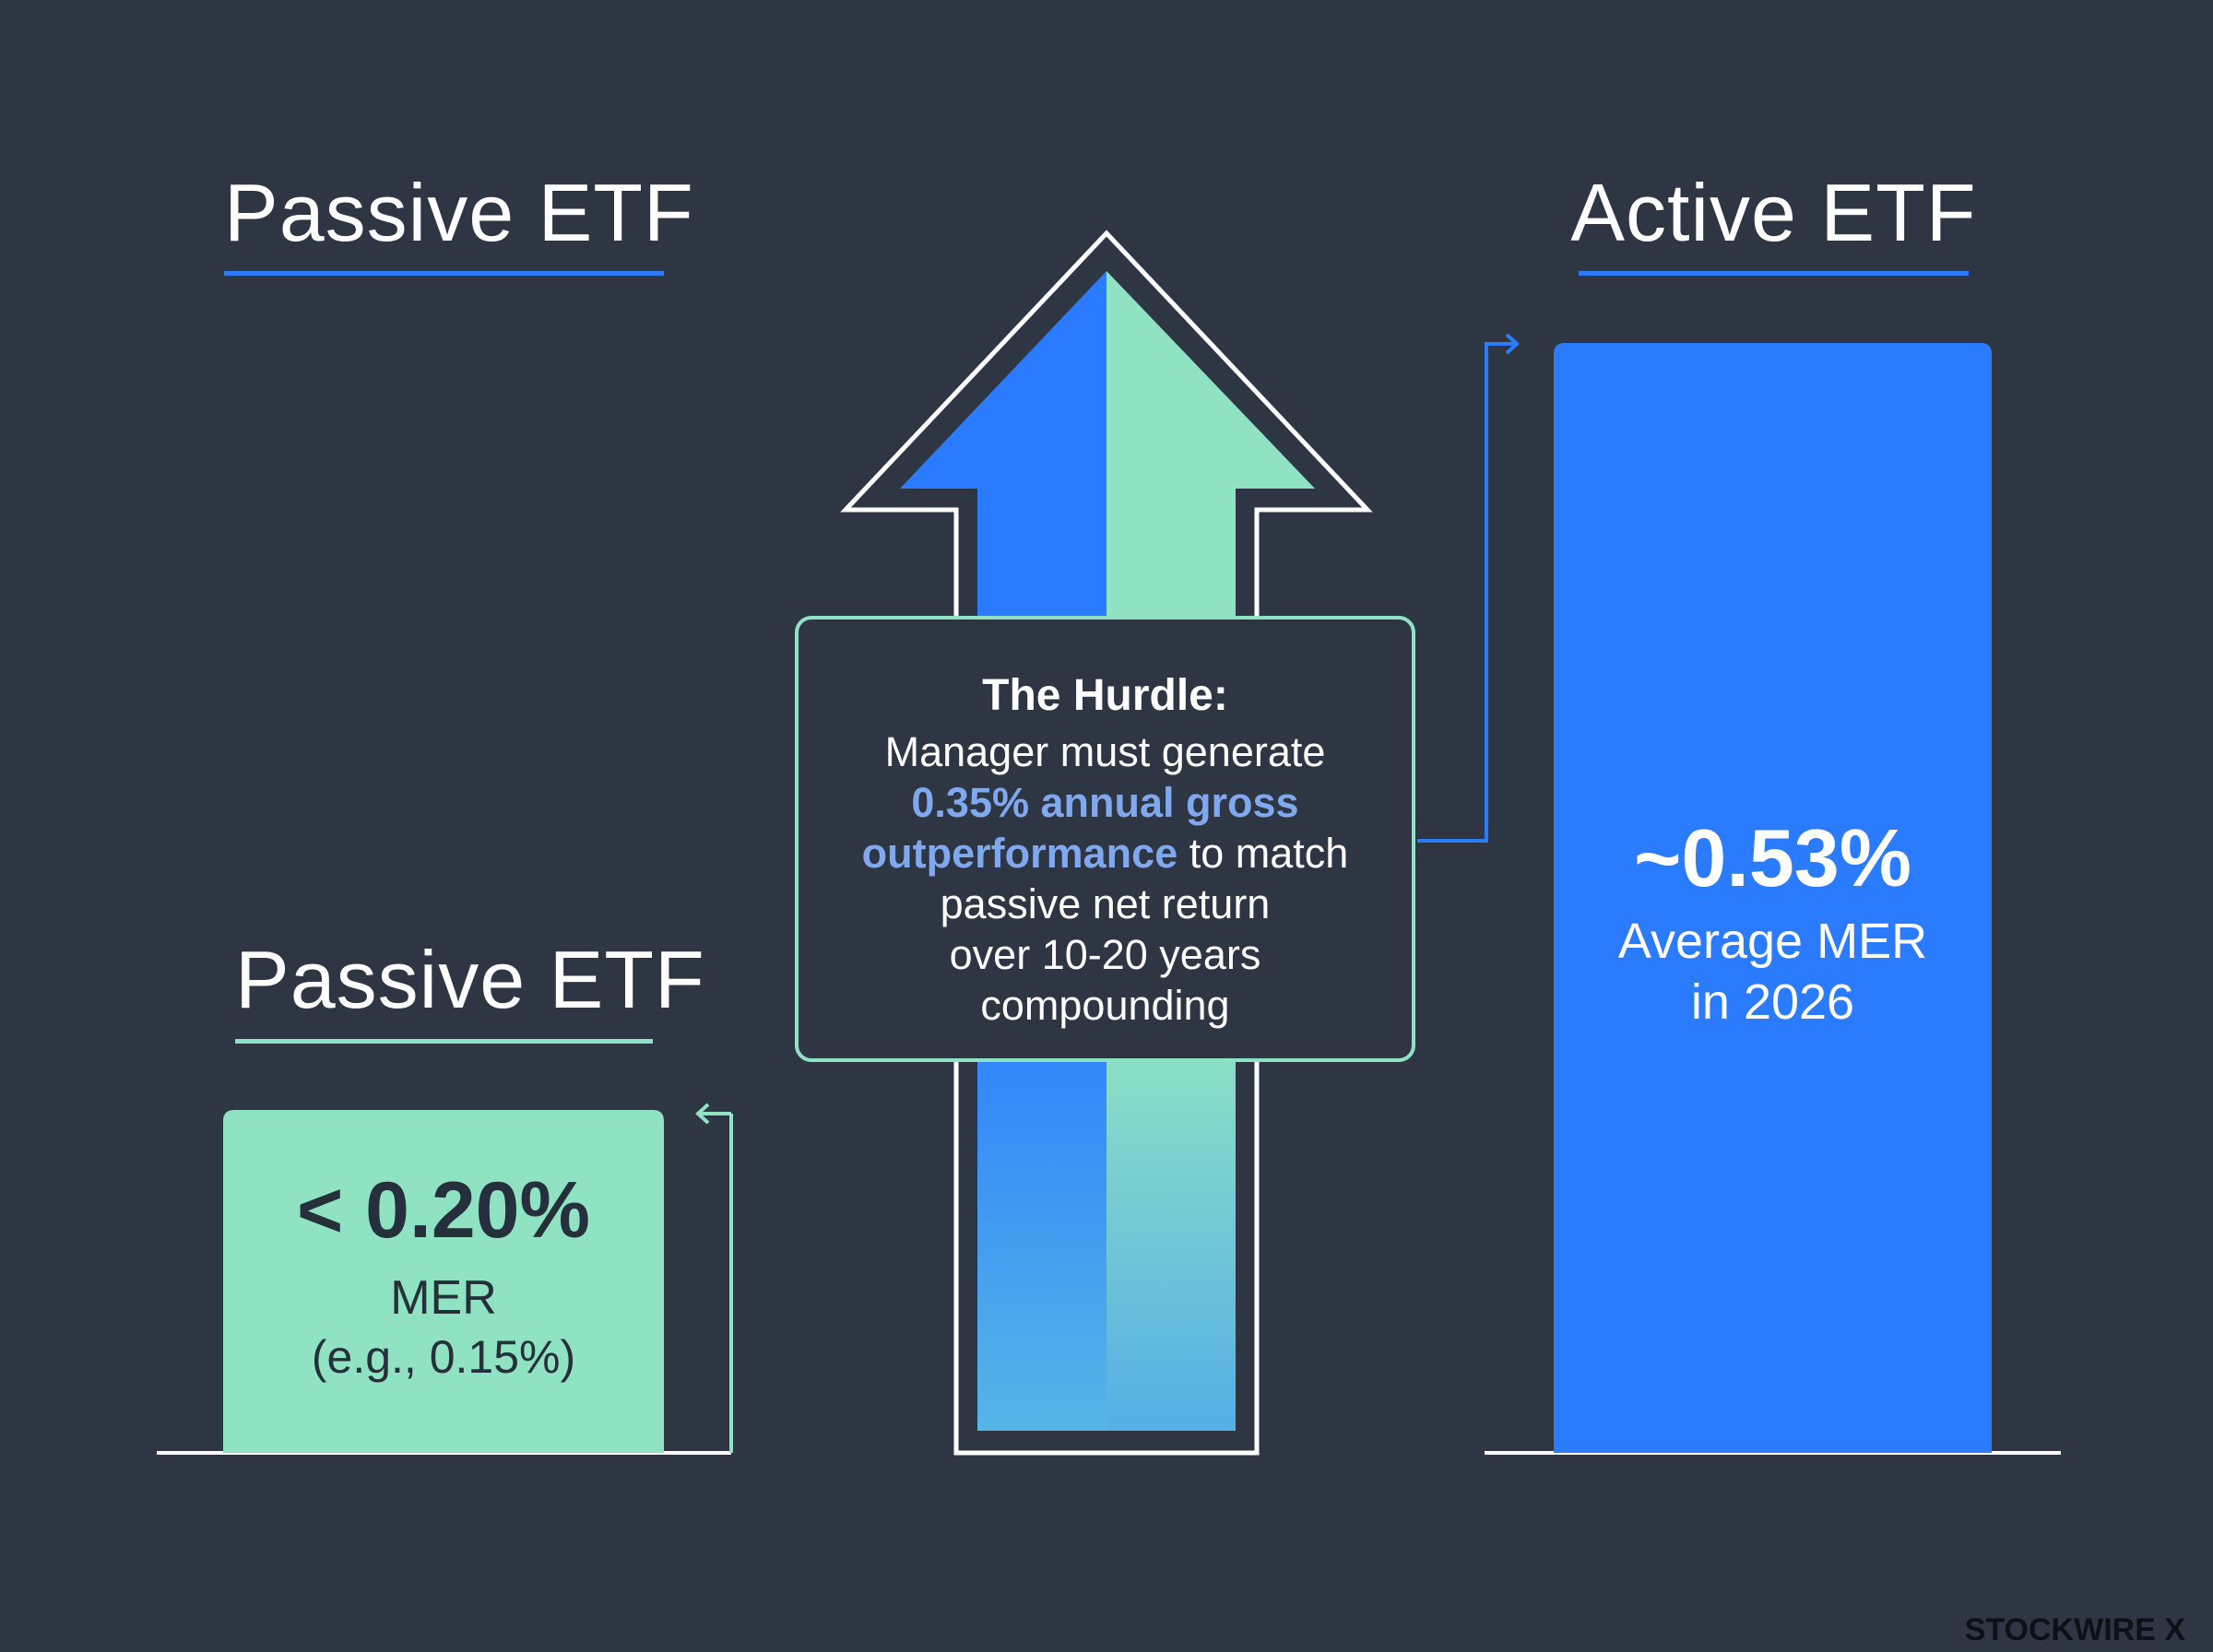 The width and height of the screenshot is (2213, 1652). I want to click on passive-mer-example: (e.g., 0.15%), so click(443, 1357).